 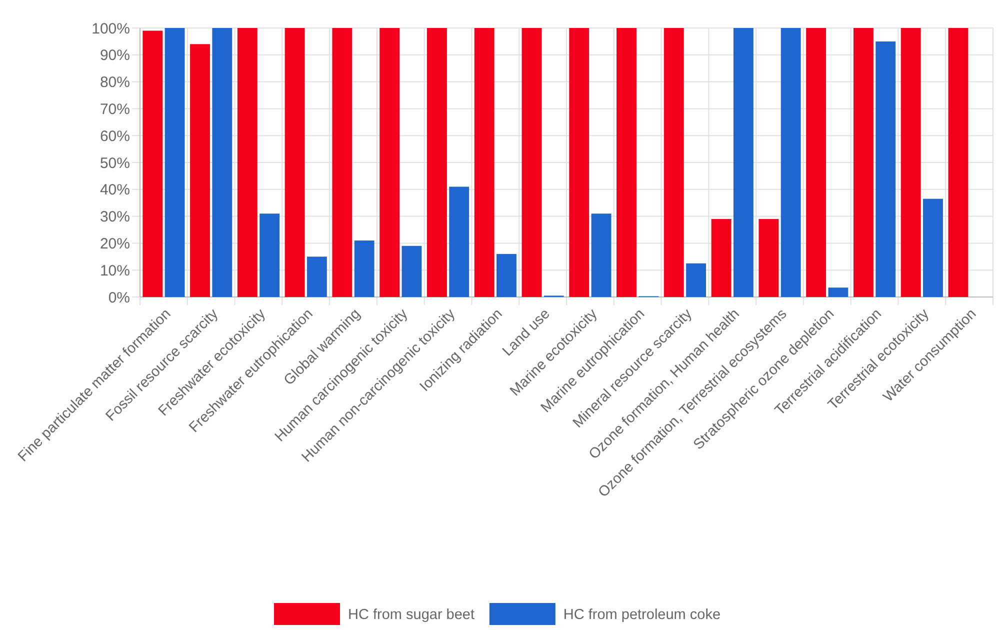 What do you see at coordinates (642, 615) in the screenshot?
I see `legend-label: HC from petroleum coke` at bounding box center [642, 615].